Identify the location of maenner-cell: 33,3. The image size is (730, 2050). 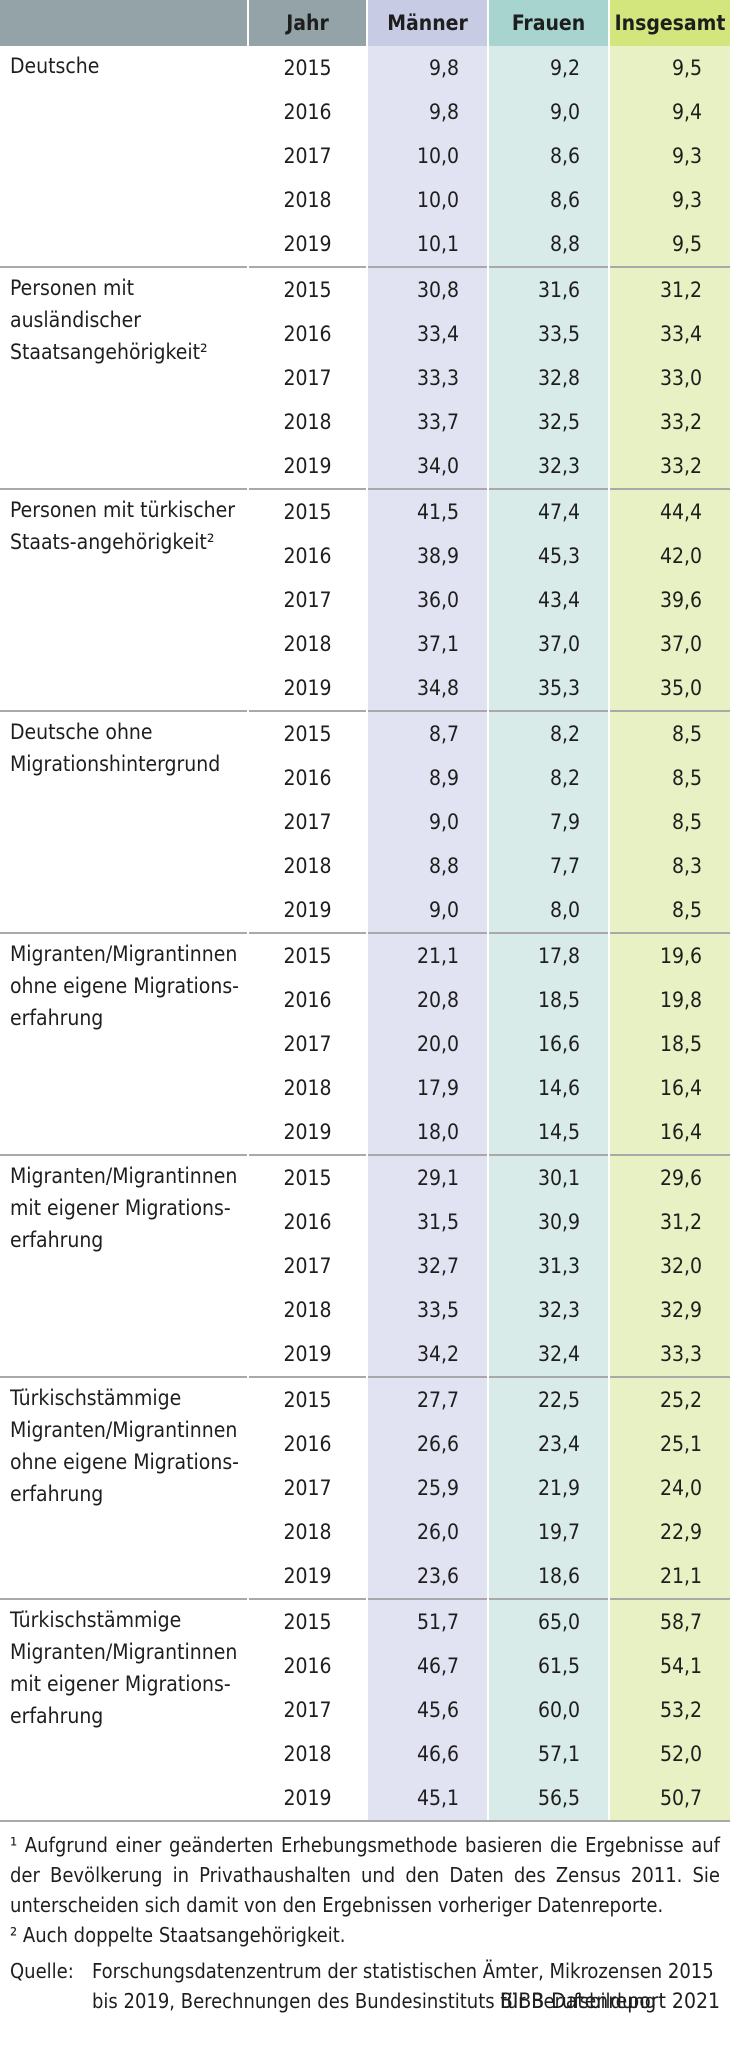
(428, 378).